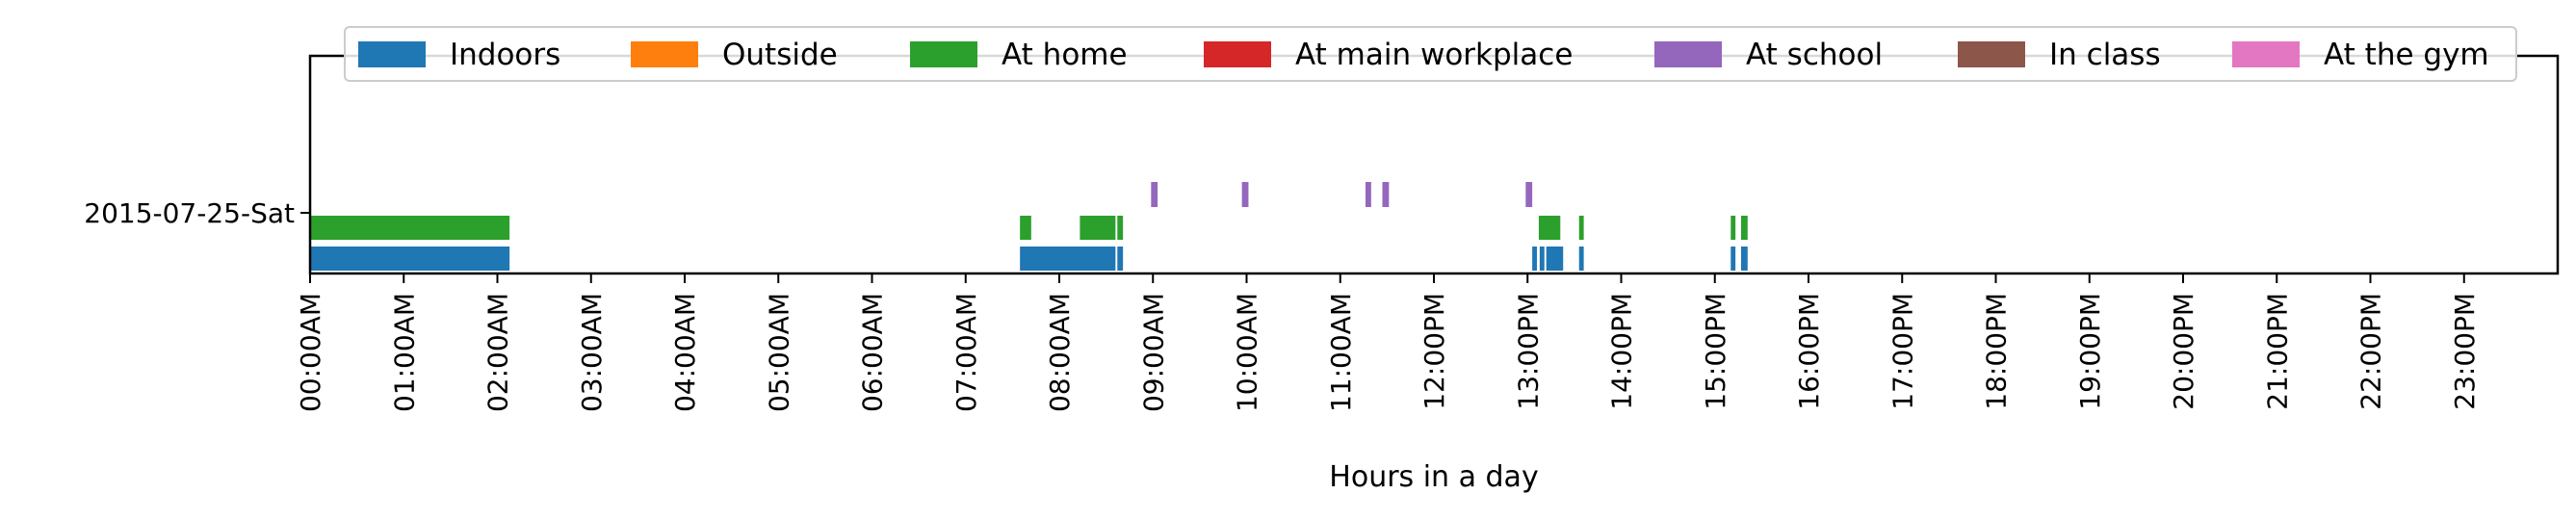 Image resolution: width=2576 pixels, height=520 pixels. I want to click on legend-label-at-school: At school, so click(1814, 55).